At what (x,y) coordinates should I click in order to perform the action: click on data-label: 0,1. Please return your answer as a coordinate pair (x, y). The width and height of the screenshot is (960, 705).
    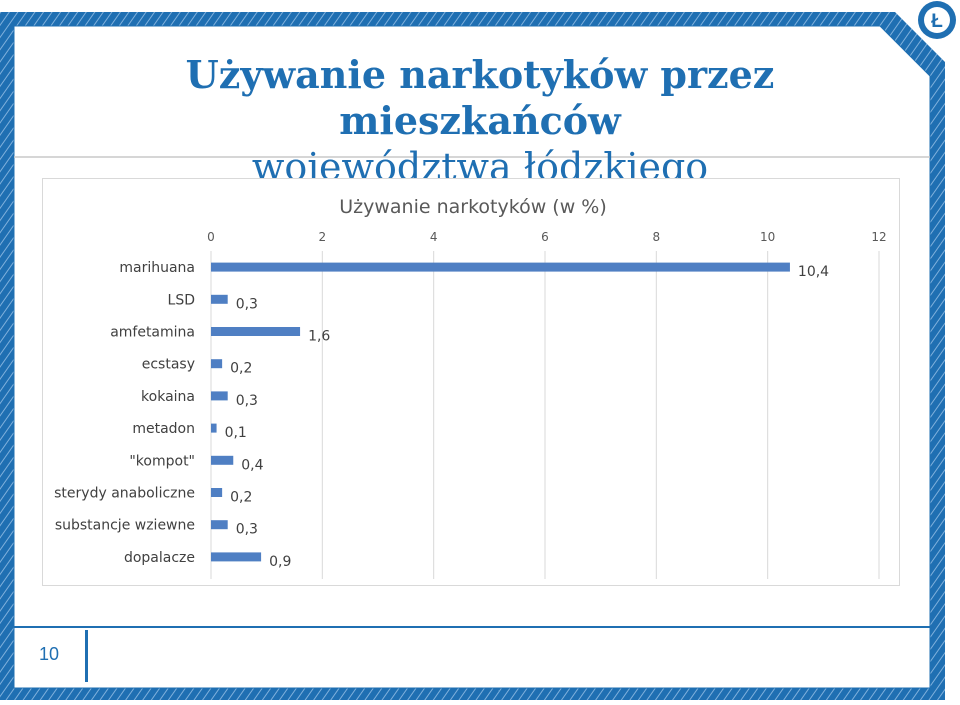
    Looking at the image, I should click on (236, 433).